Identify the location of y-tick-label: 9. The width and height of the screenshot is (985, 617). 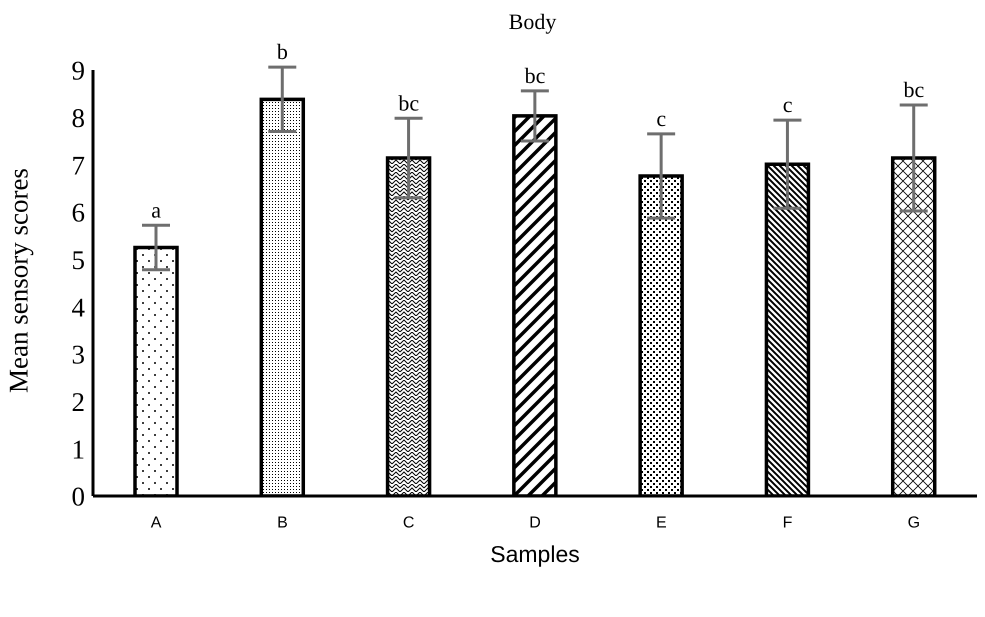
(78, 71).